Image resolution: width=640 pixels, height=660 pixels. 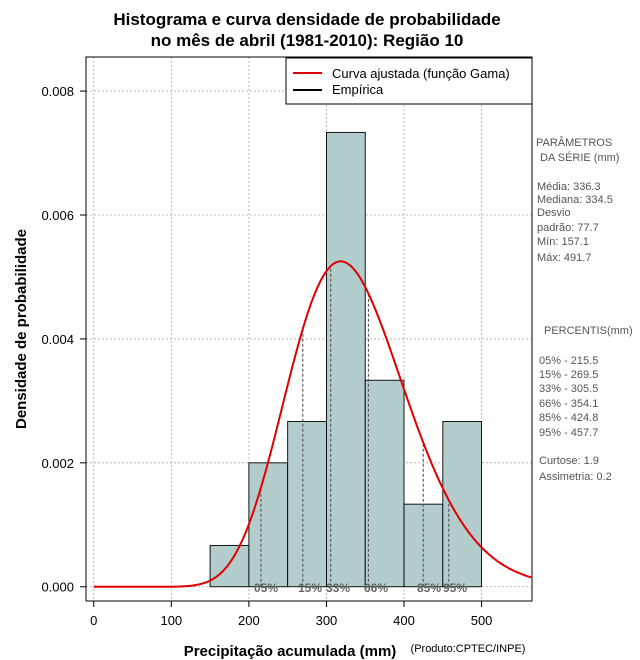 What do you see at coordinates (468, 649) in the screenshot?
I see `product-credit: (Produto:CPTEC/INPE)` at bounding box center [468, 649].